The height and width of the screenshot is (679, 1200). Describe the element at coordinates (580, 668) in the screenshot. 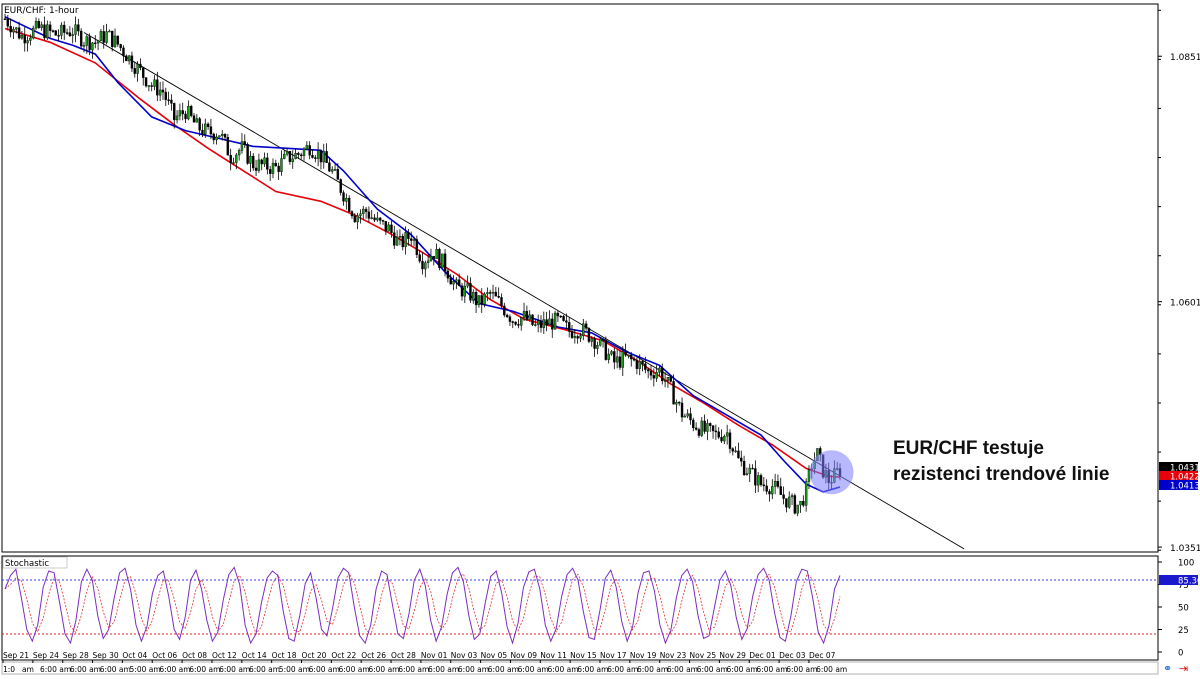

I see `time-scrollbar` at that location.